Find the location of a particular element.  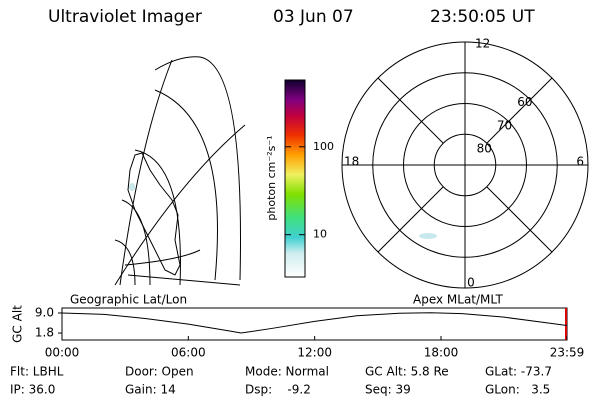

info-field: Seq: 39 is located at coordinates (388, 390).